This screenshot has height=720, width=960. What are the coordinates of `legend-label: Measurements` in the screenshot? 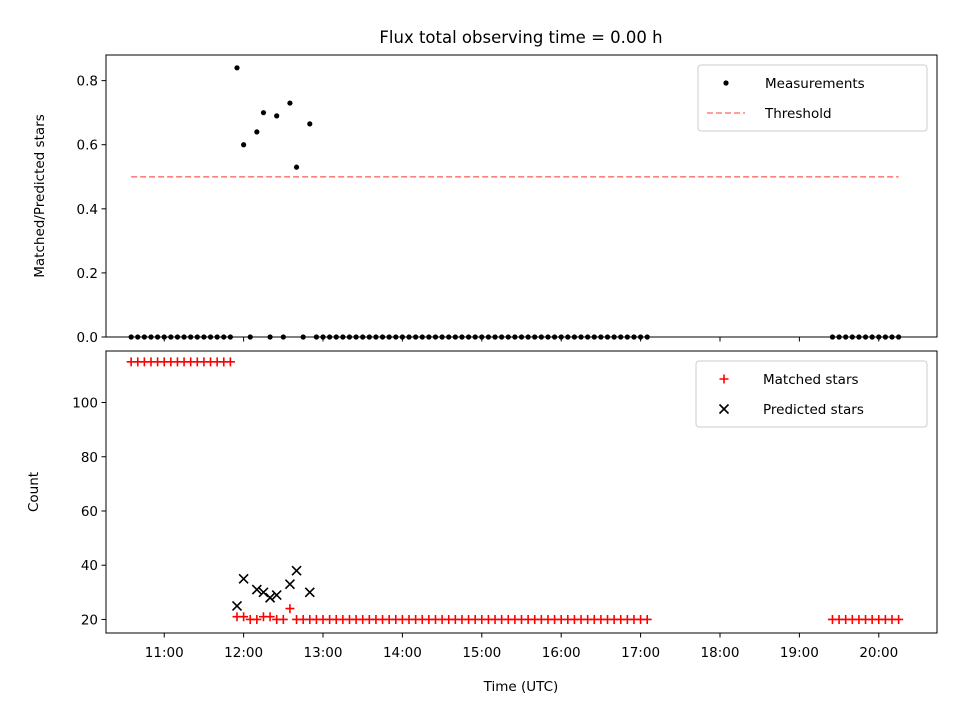 It's located at (815, 84).